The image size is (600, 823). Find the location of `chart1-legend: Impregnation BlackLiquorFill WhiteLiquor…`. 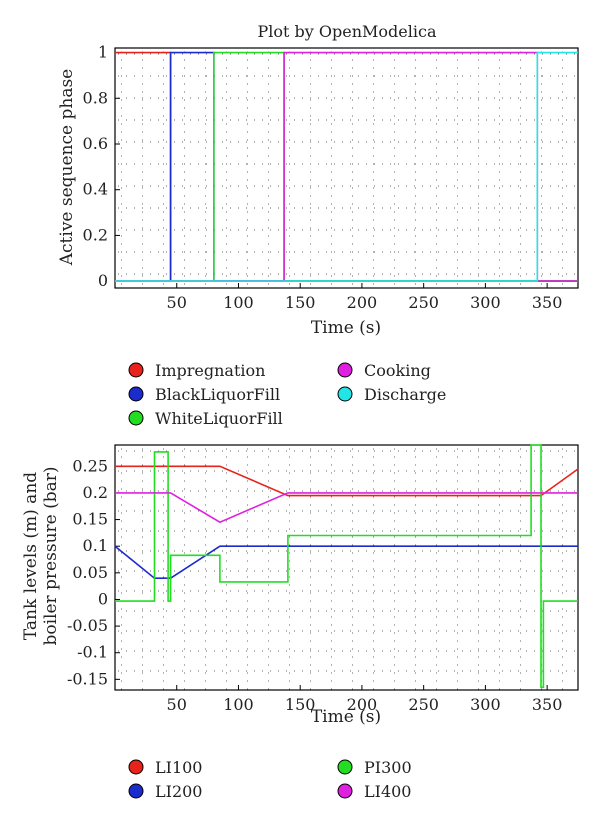

chart1-legend: Impregnation BlackLiquorFill WhiteLiquor… is located at coordinates (287, 394).